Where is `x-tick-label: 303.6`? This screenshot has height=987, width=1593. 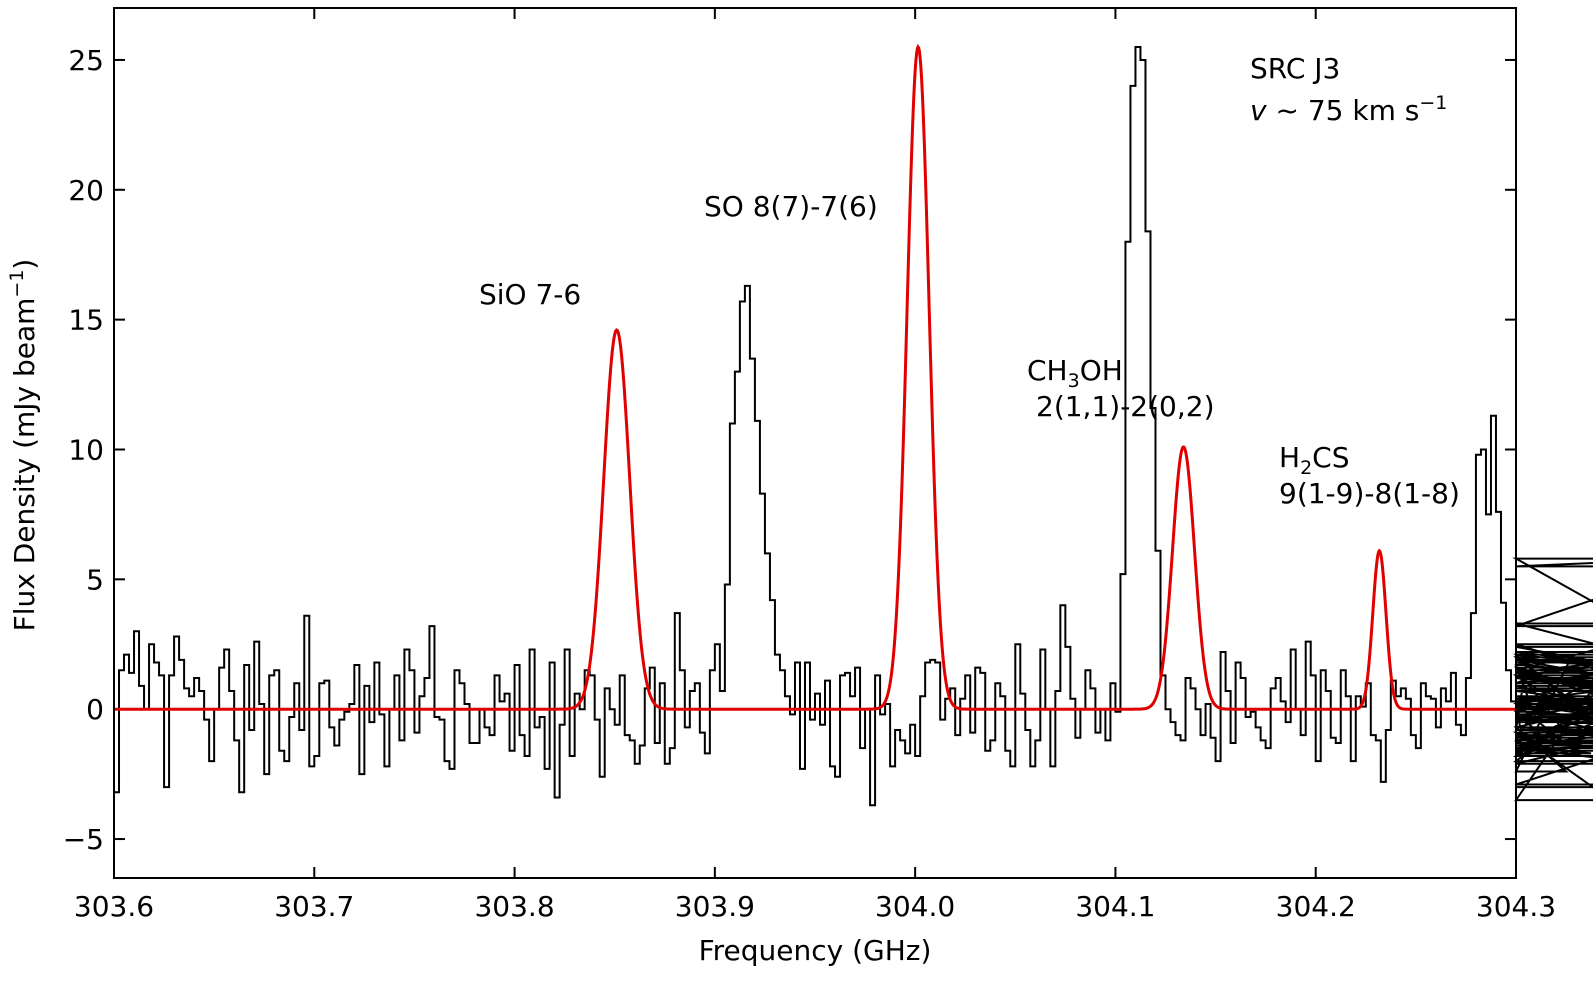
x-tick-label: 303.6 is located at coordinates (114, 906).